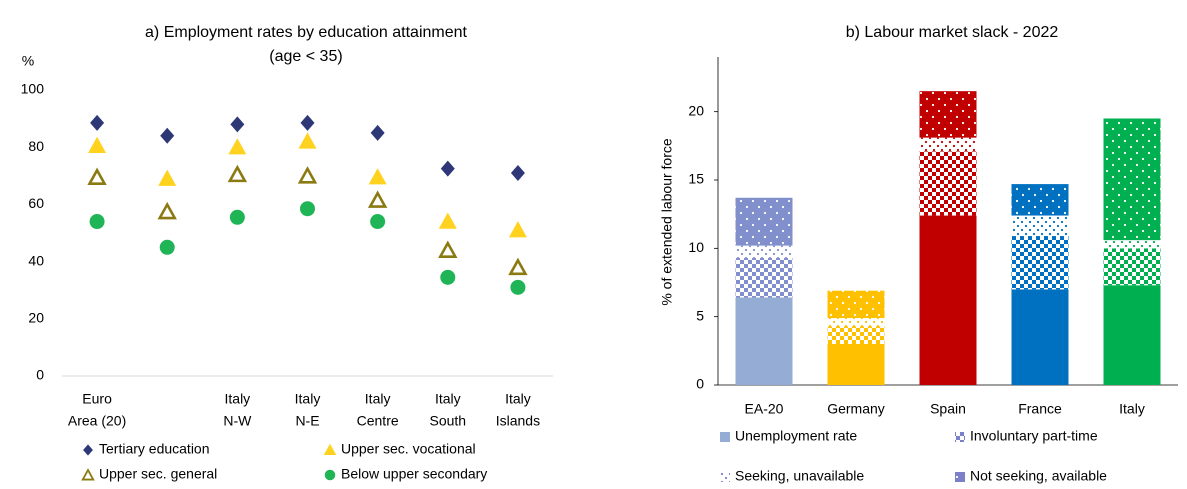 The width and height of the screenshot is (1187, 489). Describe the element at coordinates (378, 421) in the screenshot. I see `x-tick-label: Centre` at that location.